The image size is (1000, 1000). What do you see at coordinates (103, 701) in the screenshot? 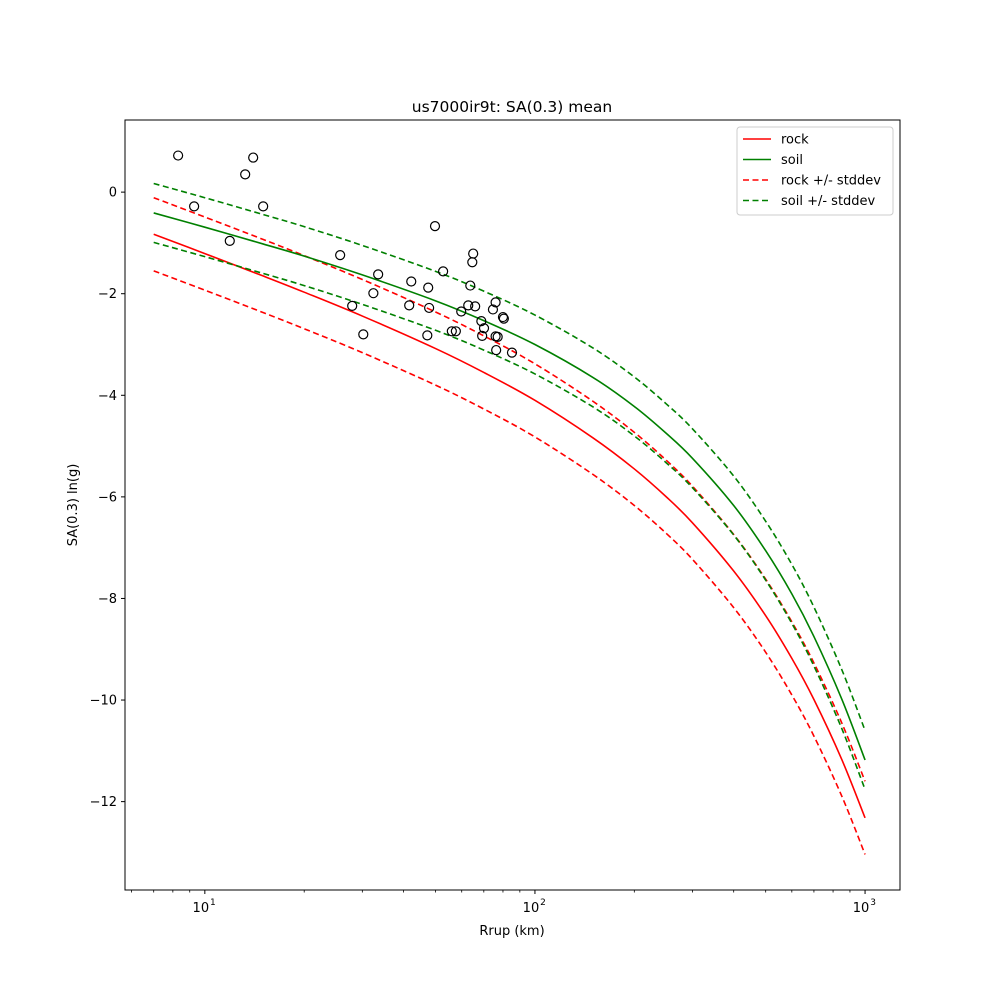
I see `y-tick-label: −10` at bounding box center [103, 701].